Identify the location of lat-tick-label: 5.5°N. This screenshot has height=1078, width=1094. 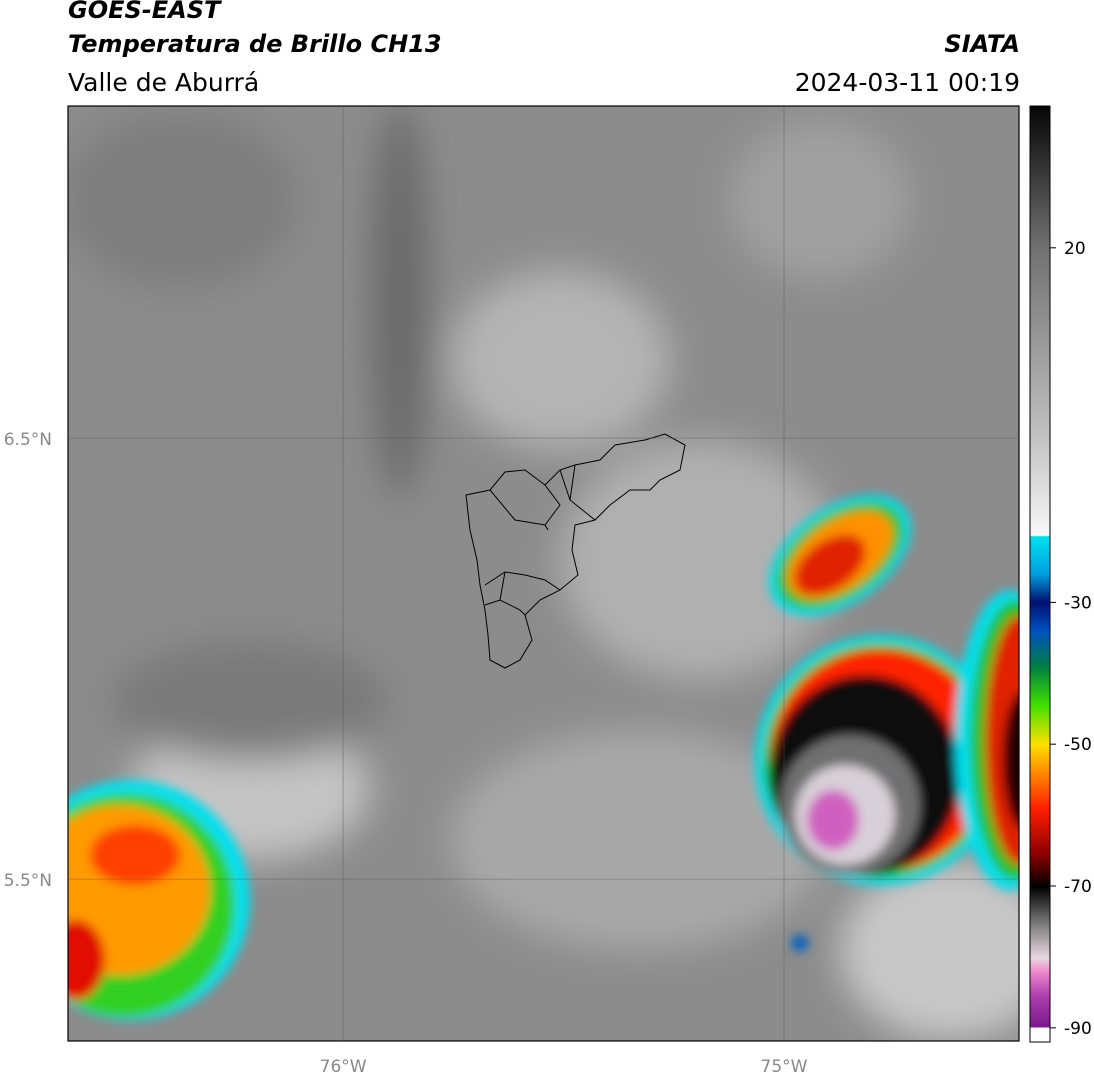
(28, 881).